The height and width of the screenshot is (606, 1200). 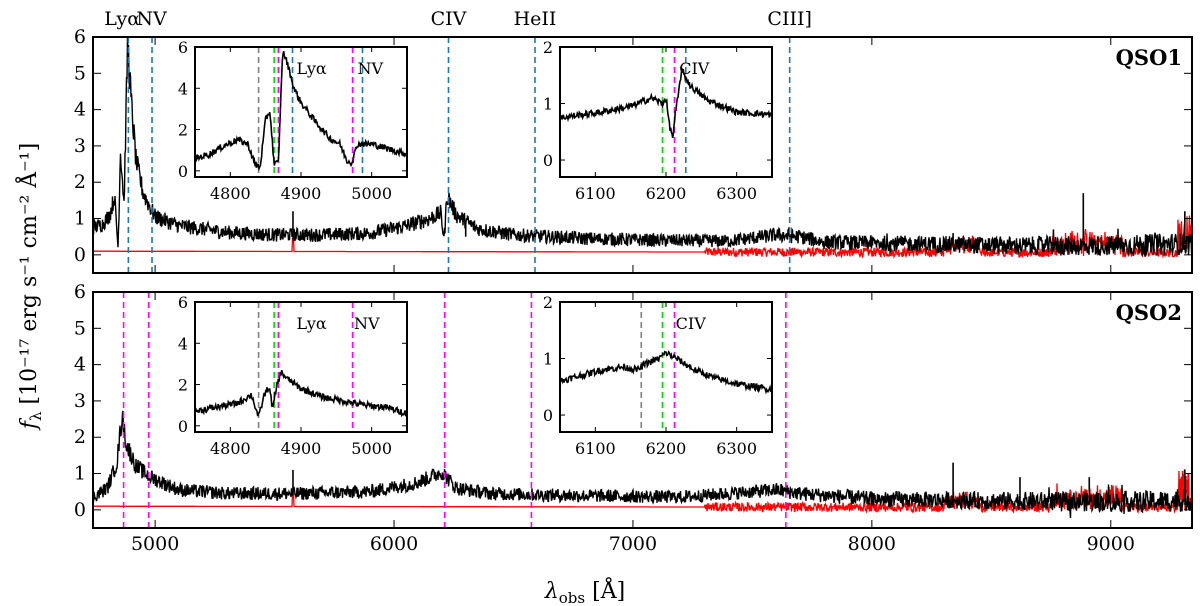 What do you see at coordinates (122, 19) in the screenshot?
I see `emission-line-label: Lyα` at bounding box center [122, 19].